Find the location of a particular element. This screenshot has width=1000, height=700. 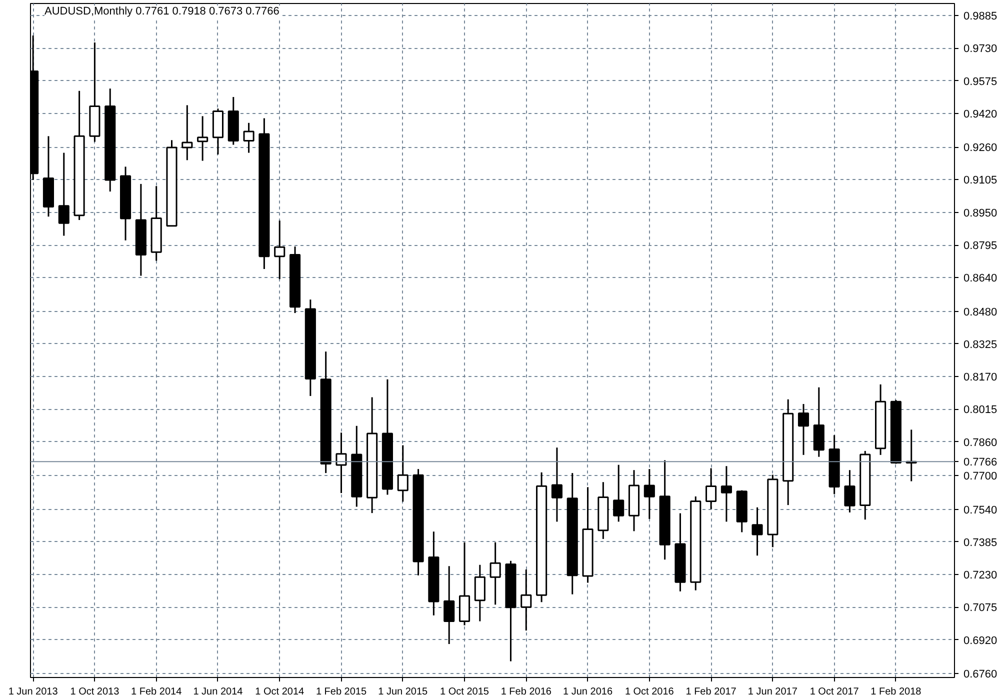

x-tick-label: 1 Feb 2017 is located at coordinates (711, 692).